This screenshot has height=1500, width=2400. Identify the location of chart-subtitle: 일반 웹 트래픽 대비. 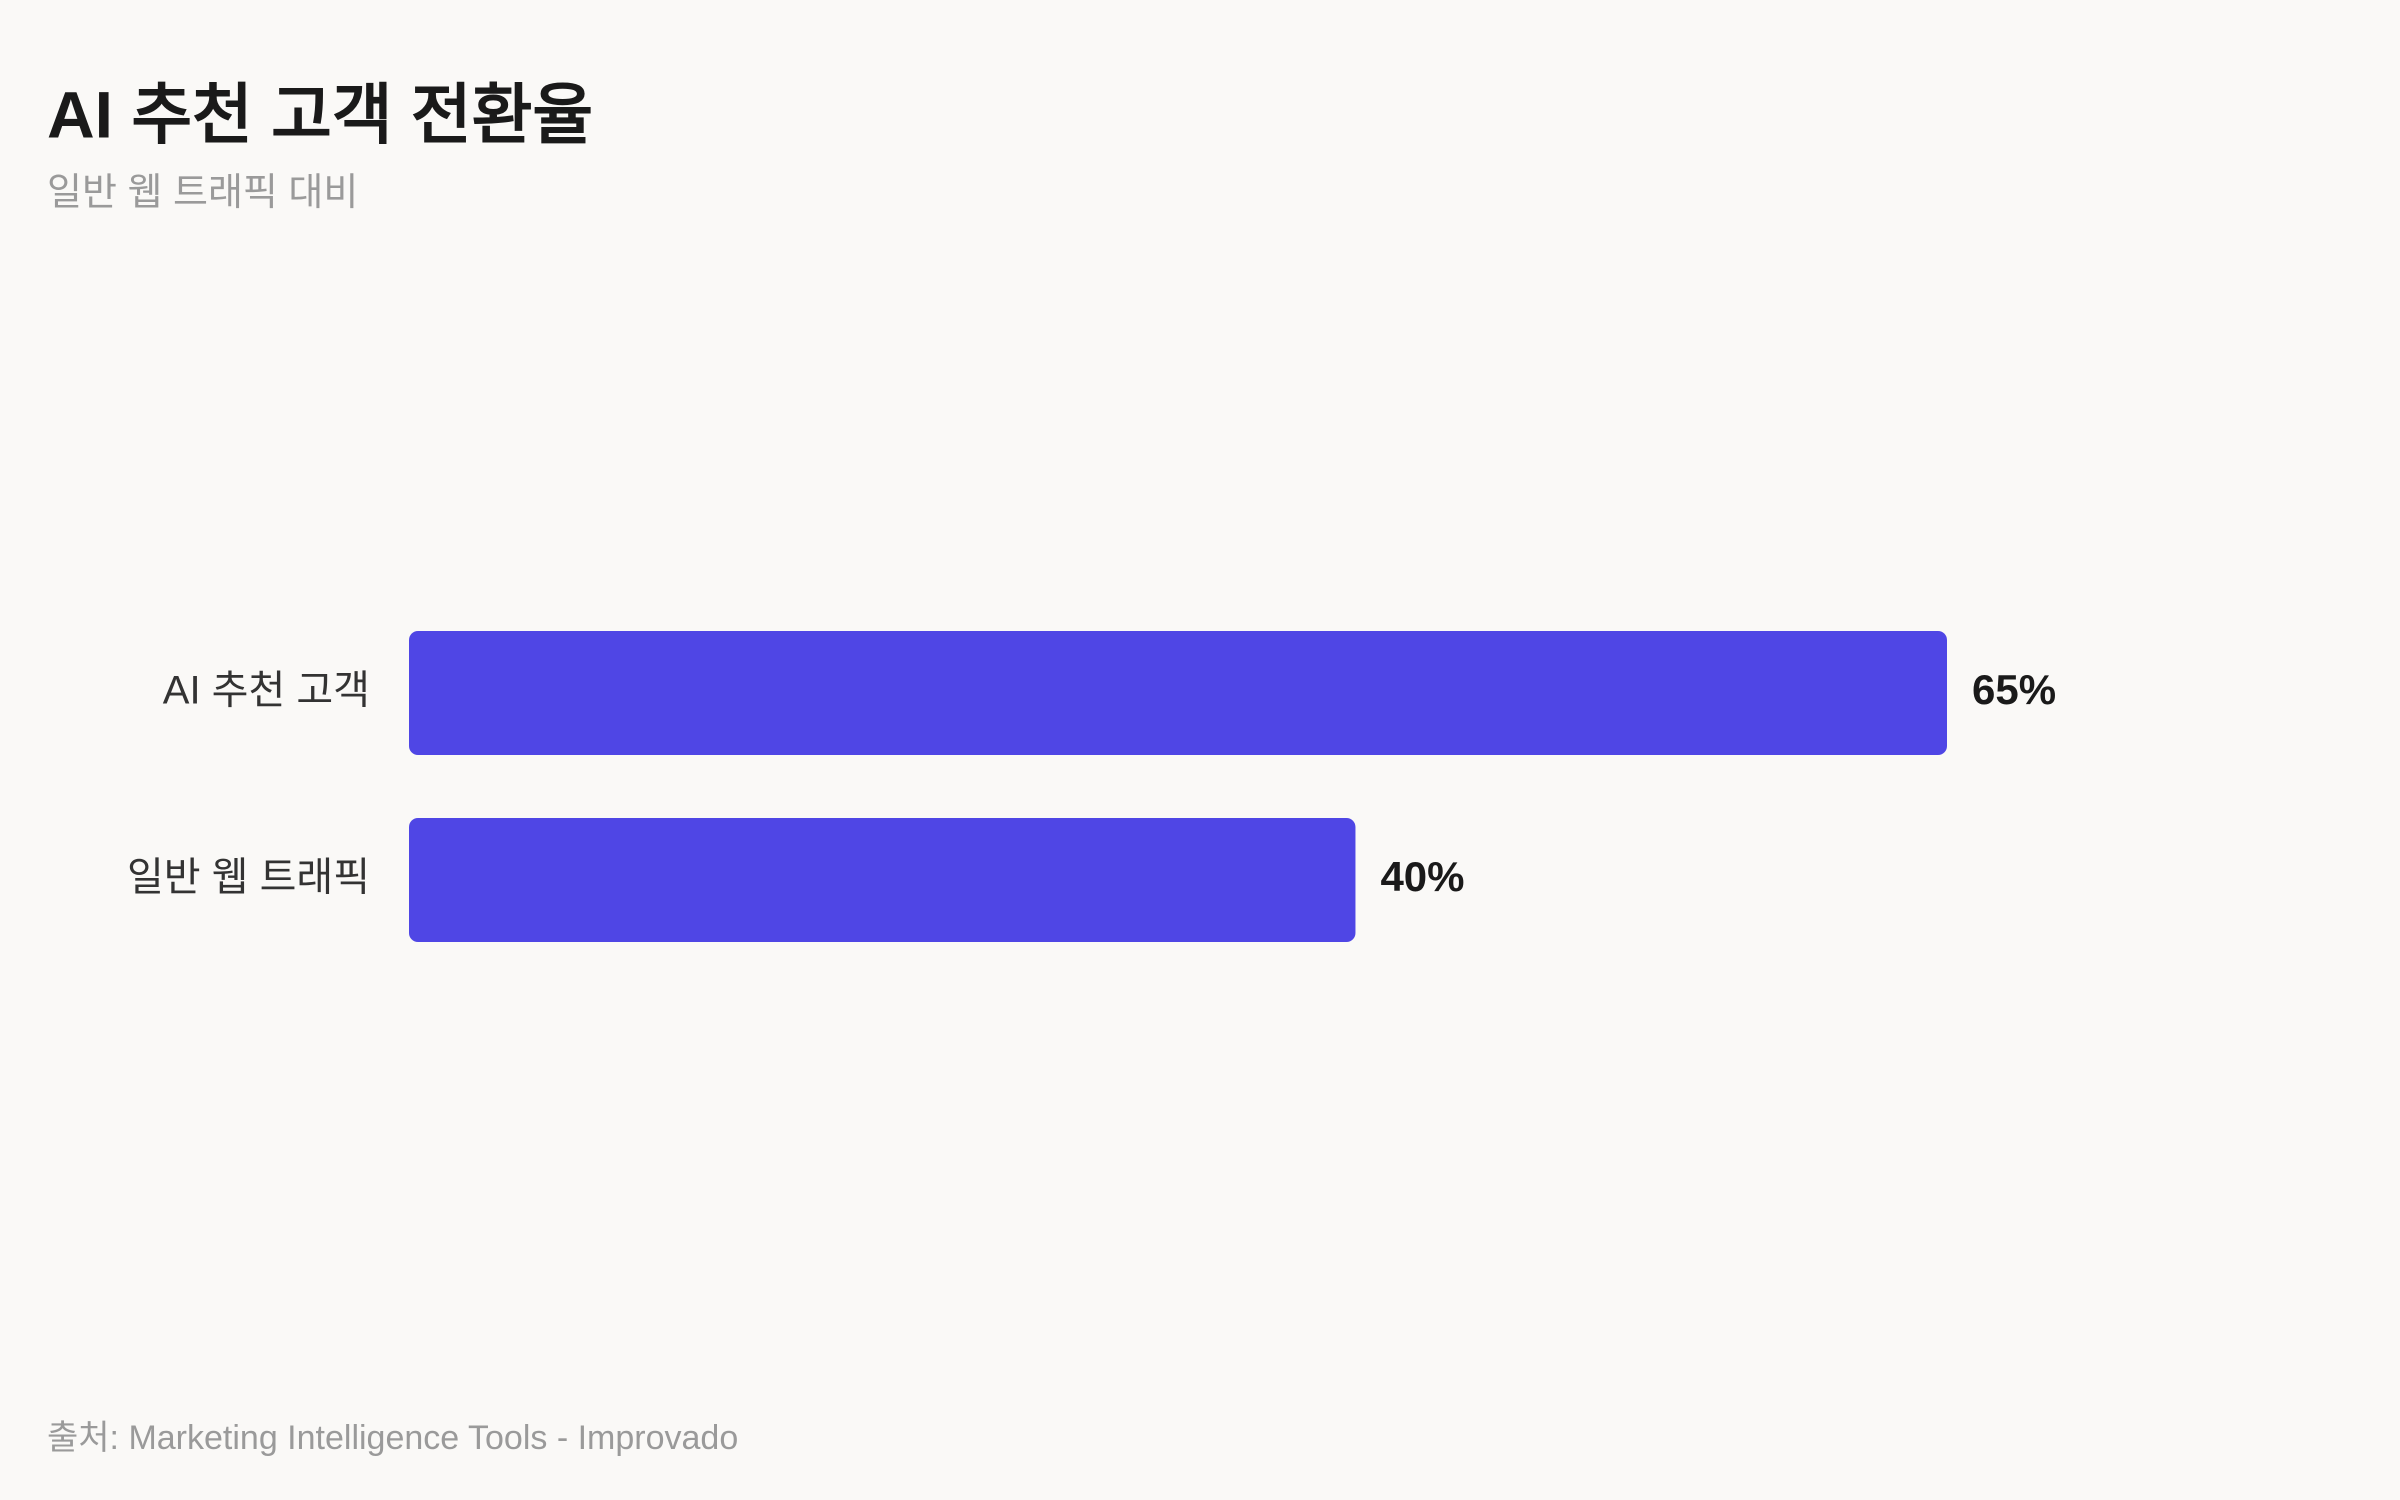
(202, 193).